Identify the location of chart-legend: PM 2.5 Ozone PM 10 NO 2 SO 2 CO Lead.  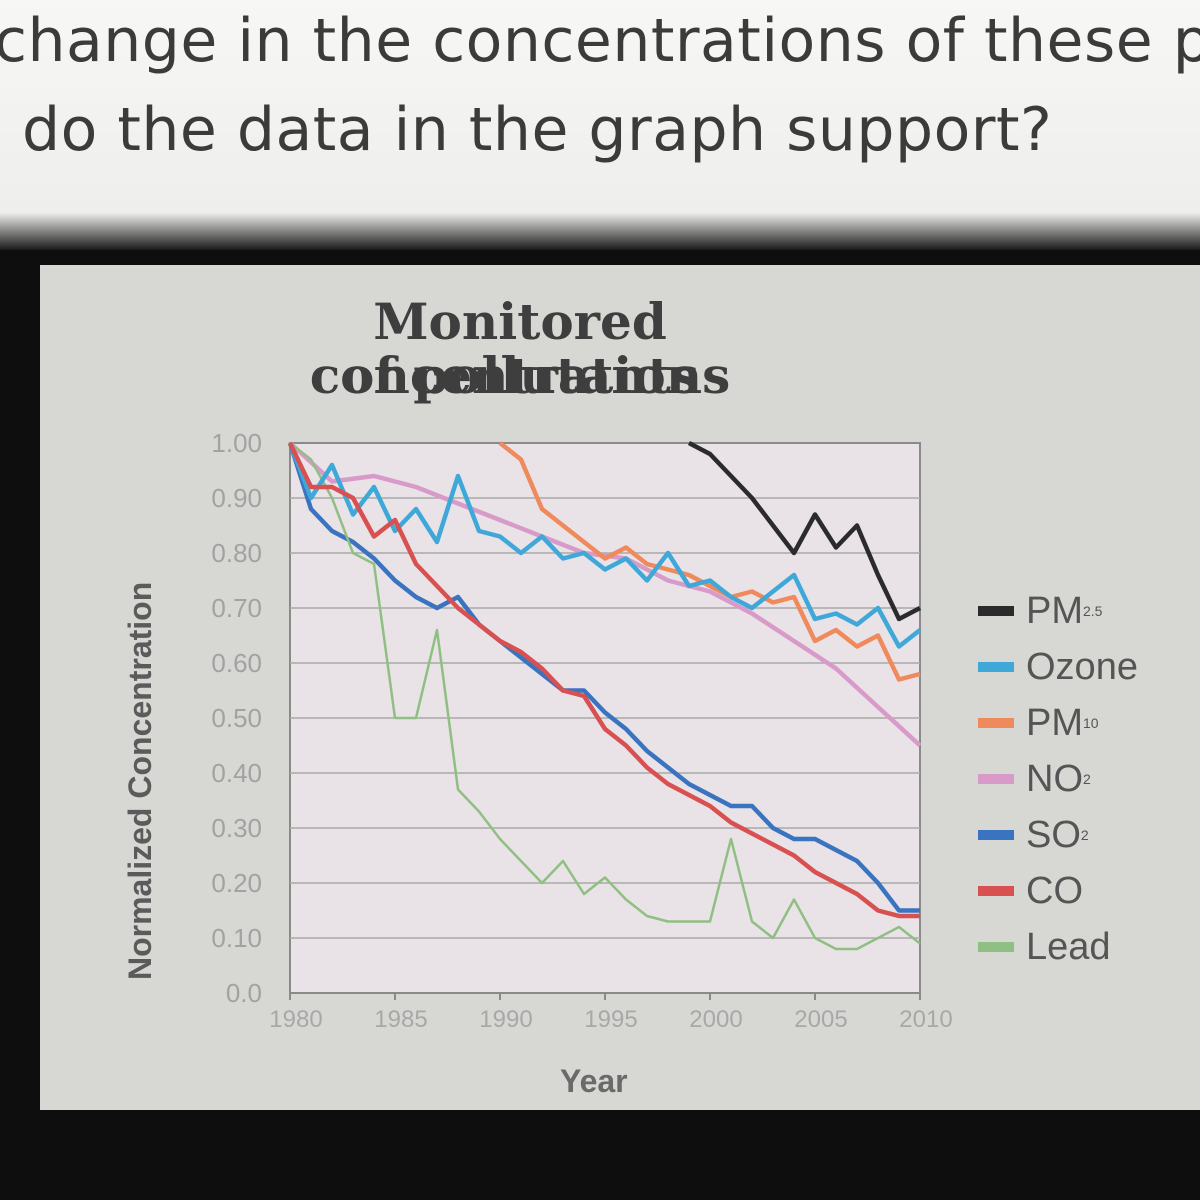
(1085, 779).